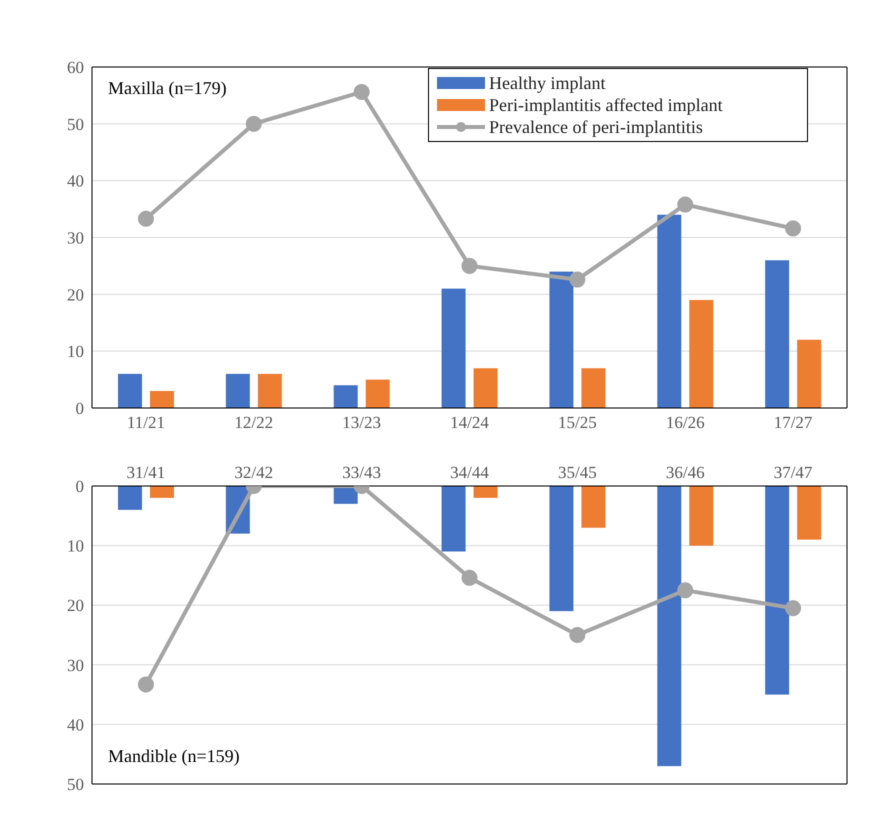 This screenshot has width=877, height=825. Describe the element at coordinates (145, 422) in the screenshot. I see `x-tick-label: 11/21` at that location.